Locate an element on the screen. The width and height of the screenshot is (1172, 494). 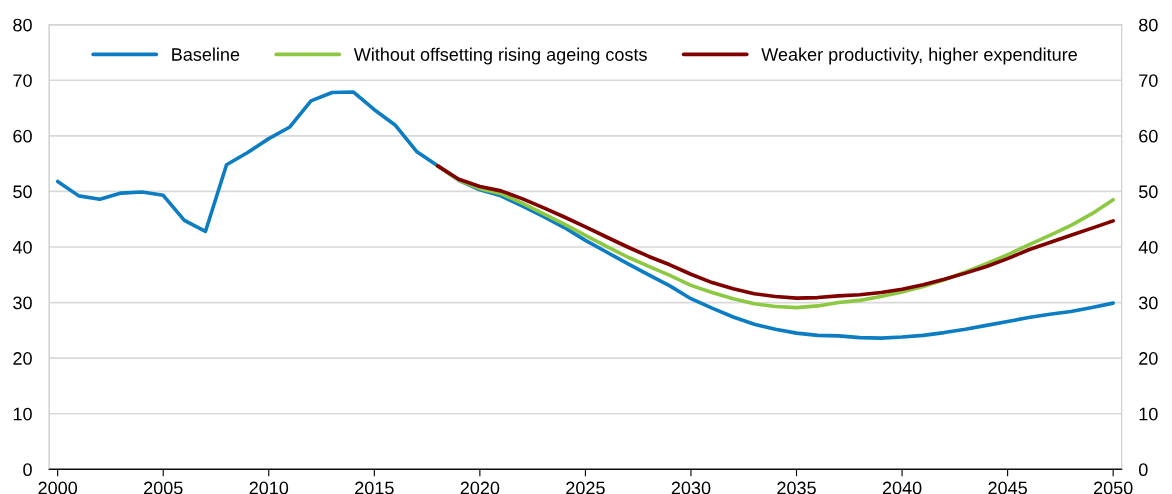
y-tick-label: 10 is located at coordinates (22, 414).